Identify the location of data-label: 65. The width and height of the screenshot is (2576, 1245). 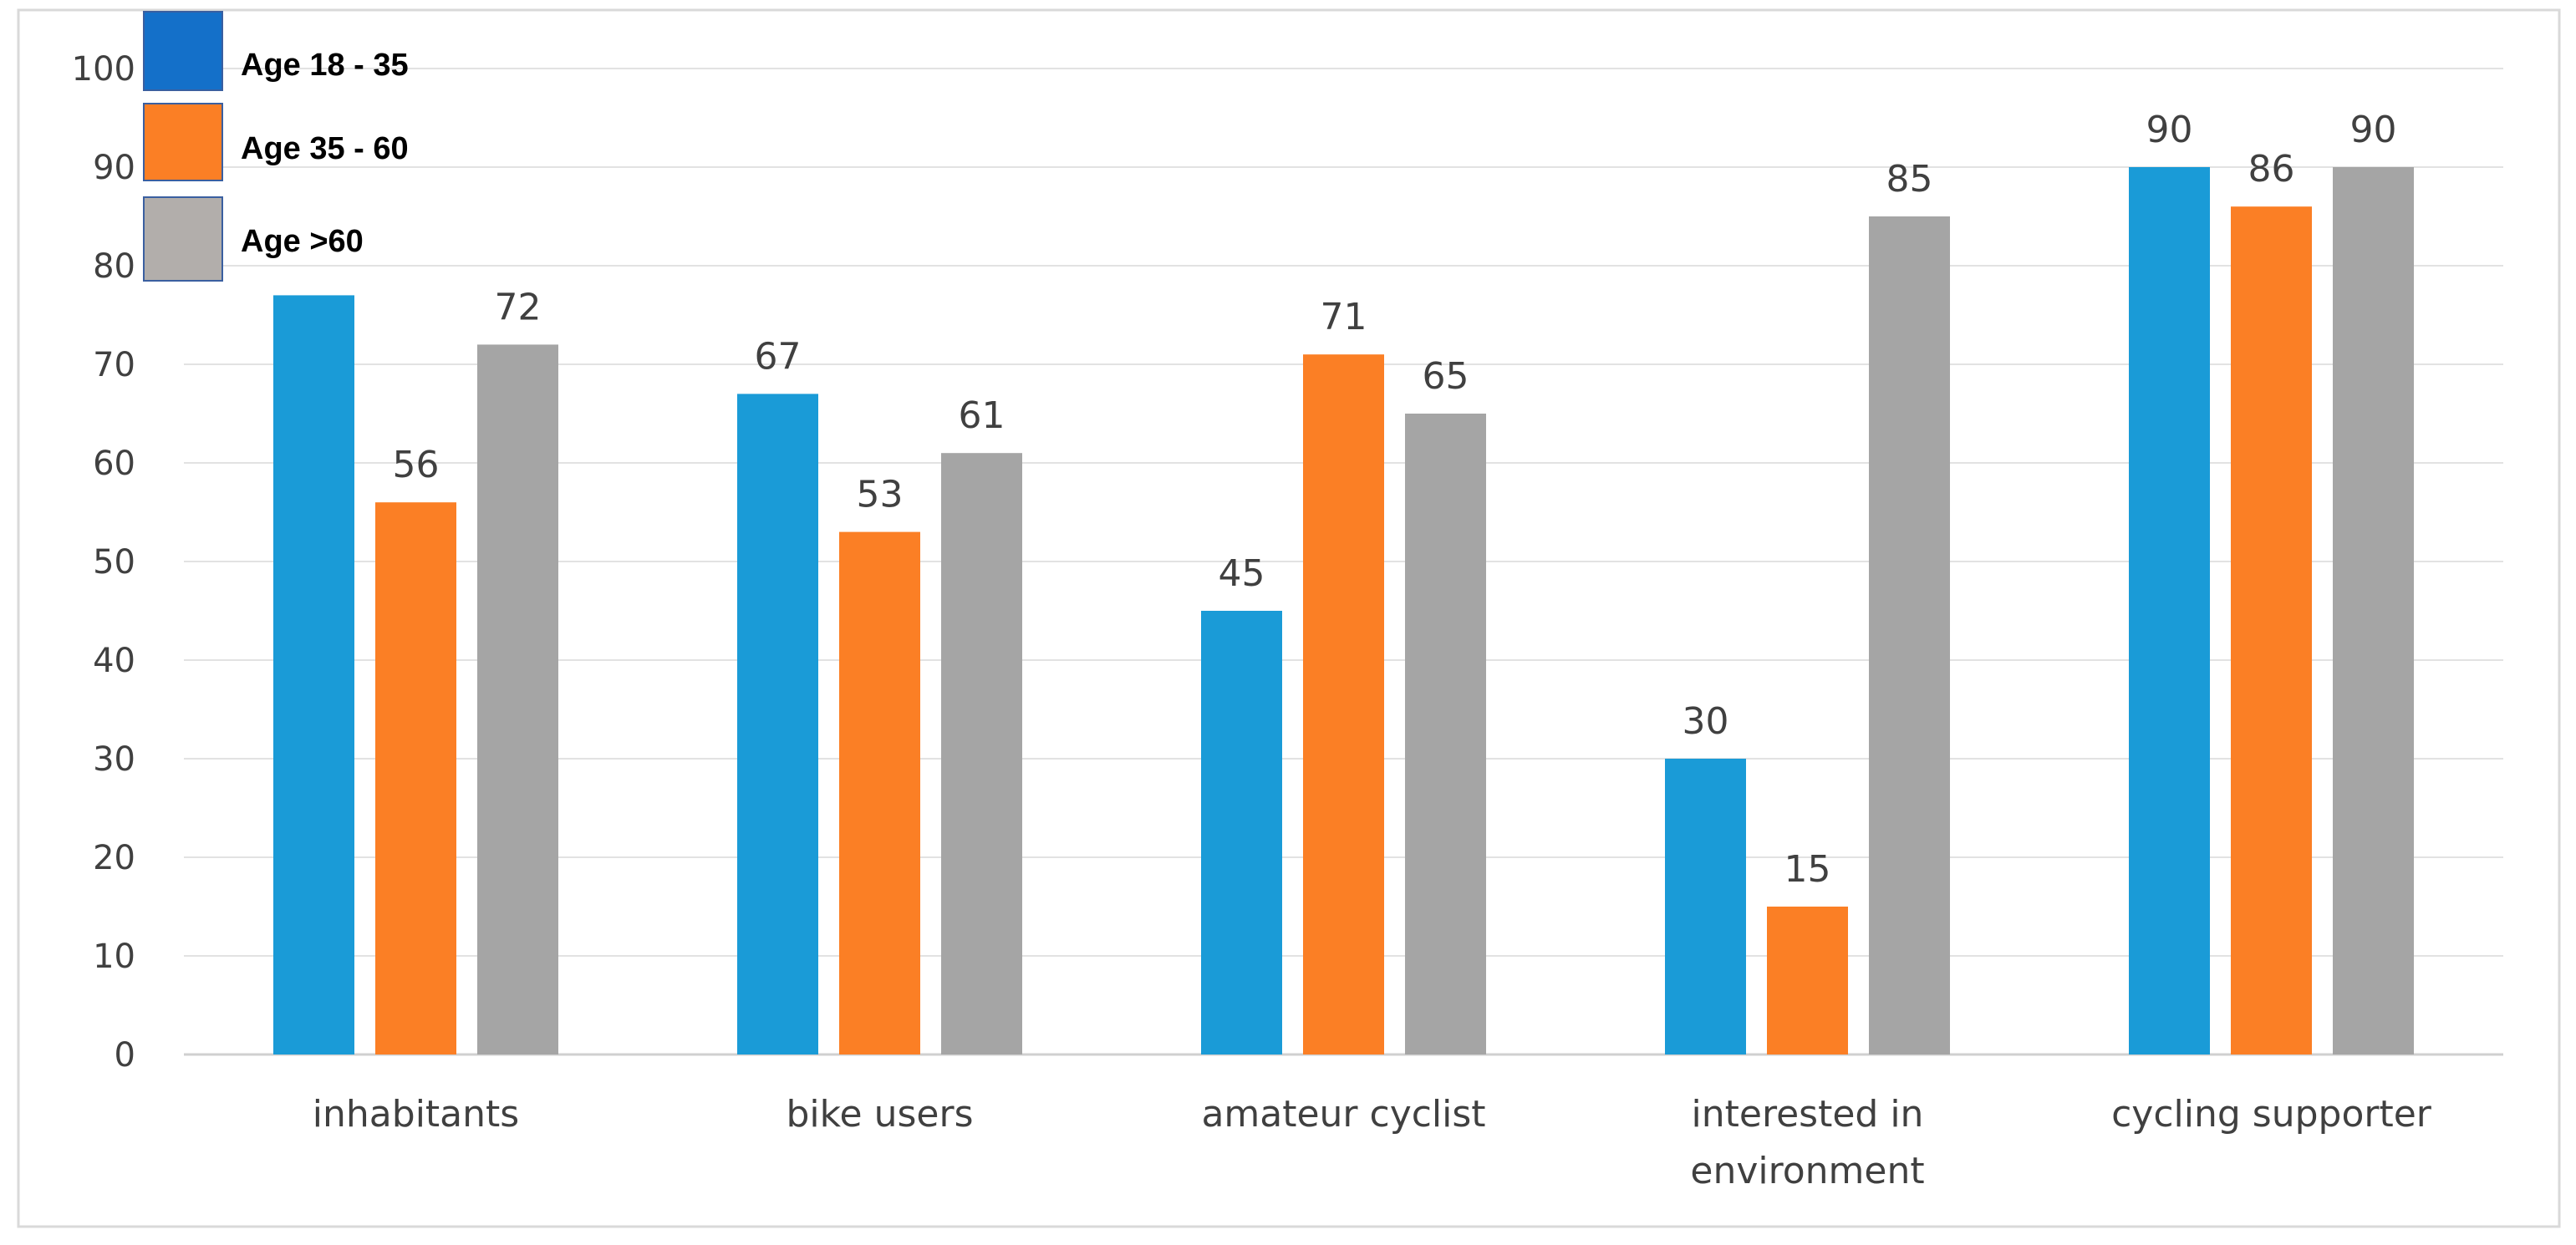
(1446, 376).